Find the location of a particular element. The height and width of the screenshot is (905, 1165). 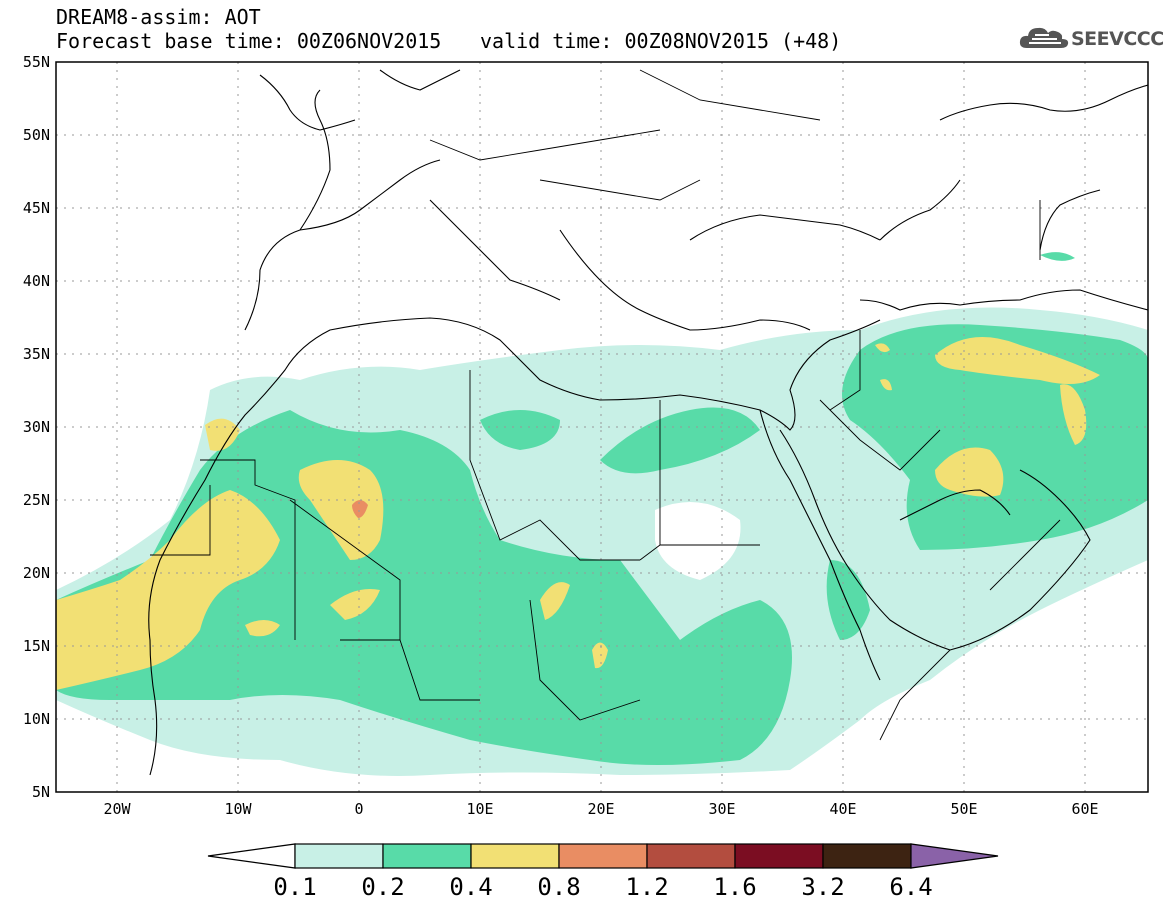

map-title: DREAM8-assim: AOT is located at coordinates (158, 17).